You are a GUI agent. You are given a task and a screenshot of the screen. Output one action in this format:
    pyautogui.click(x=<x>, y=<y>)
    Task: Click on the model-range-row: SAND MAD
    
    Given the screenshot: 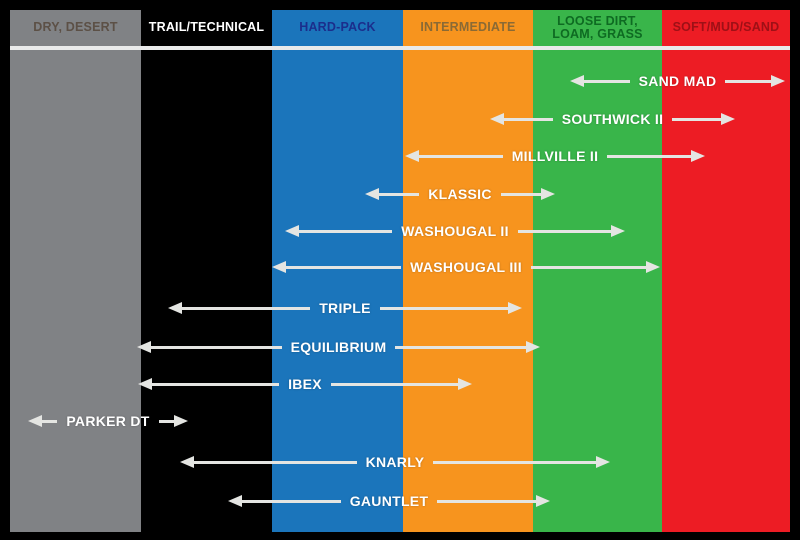 What is the action you would take?
    pyautogui.click(x=677, y=81)
    